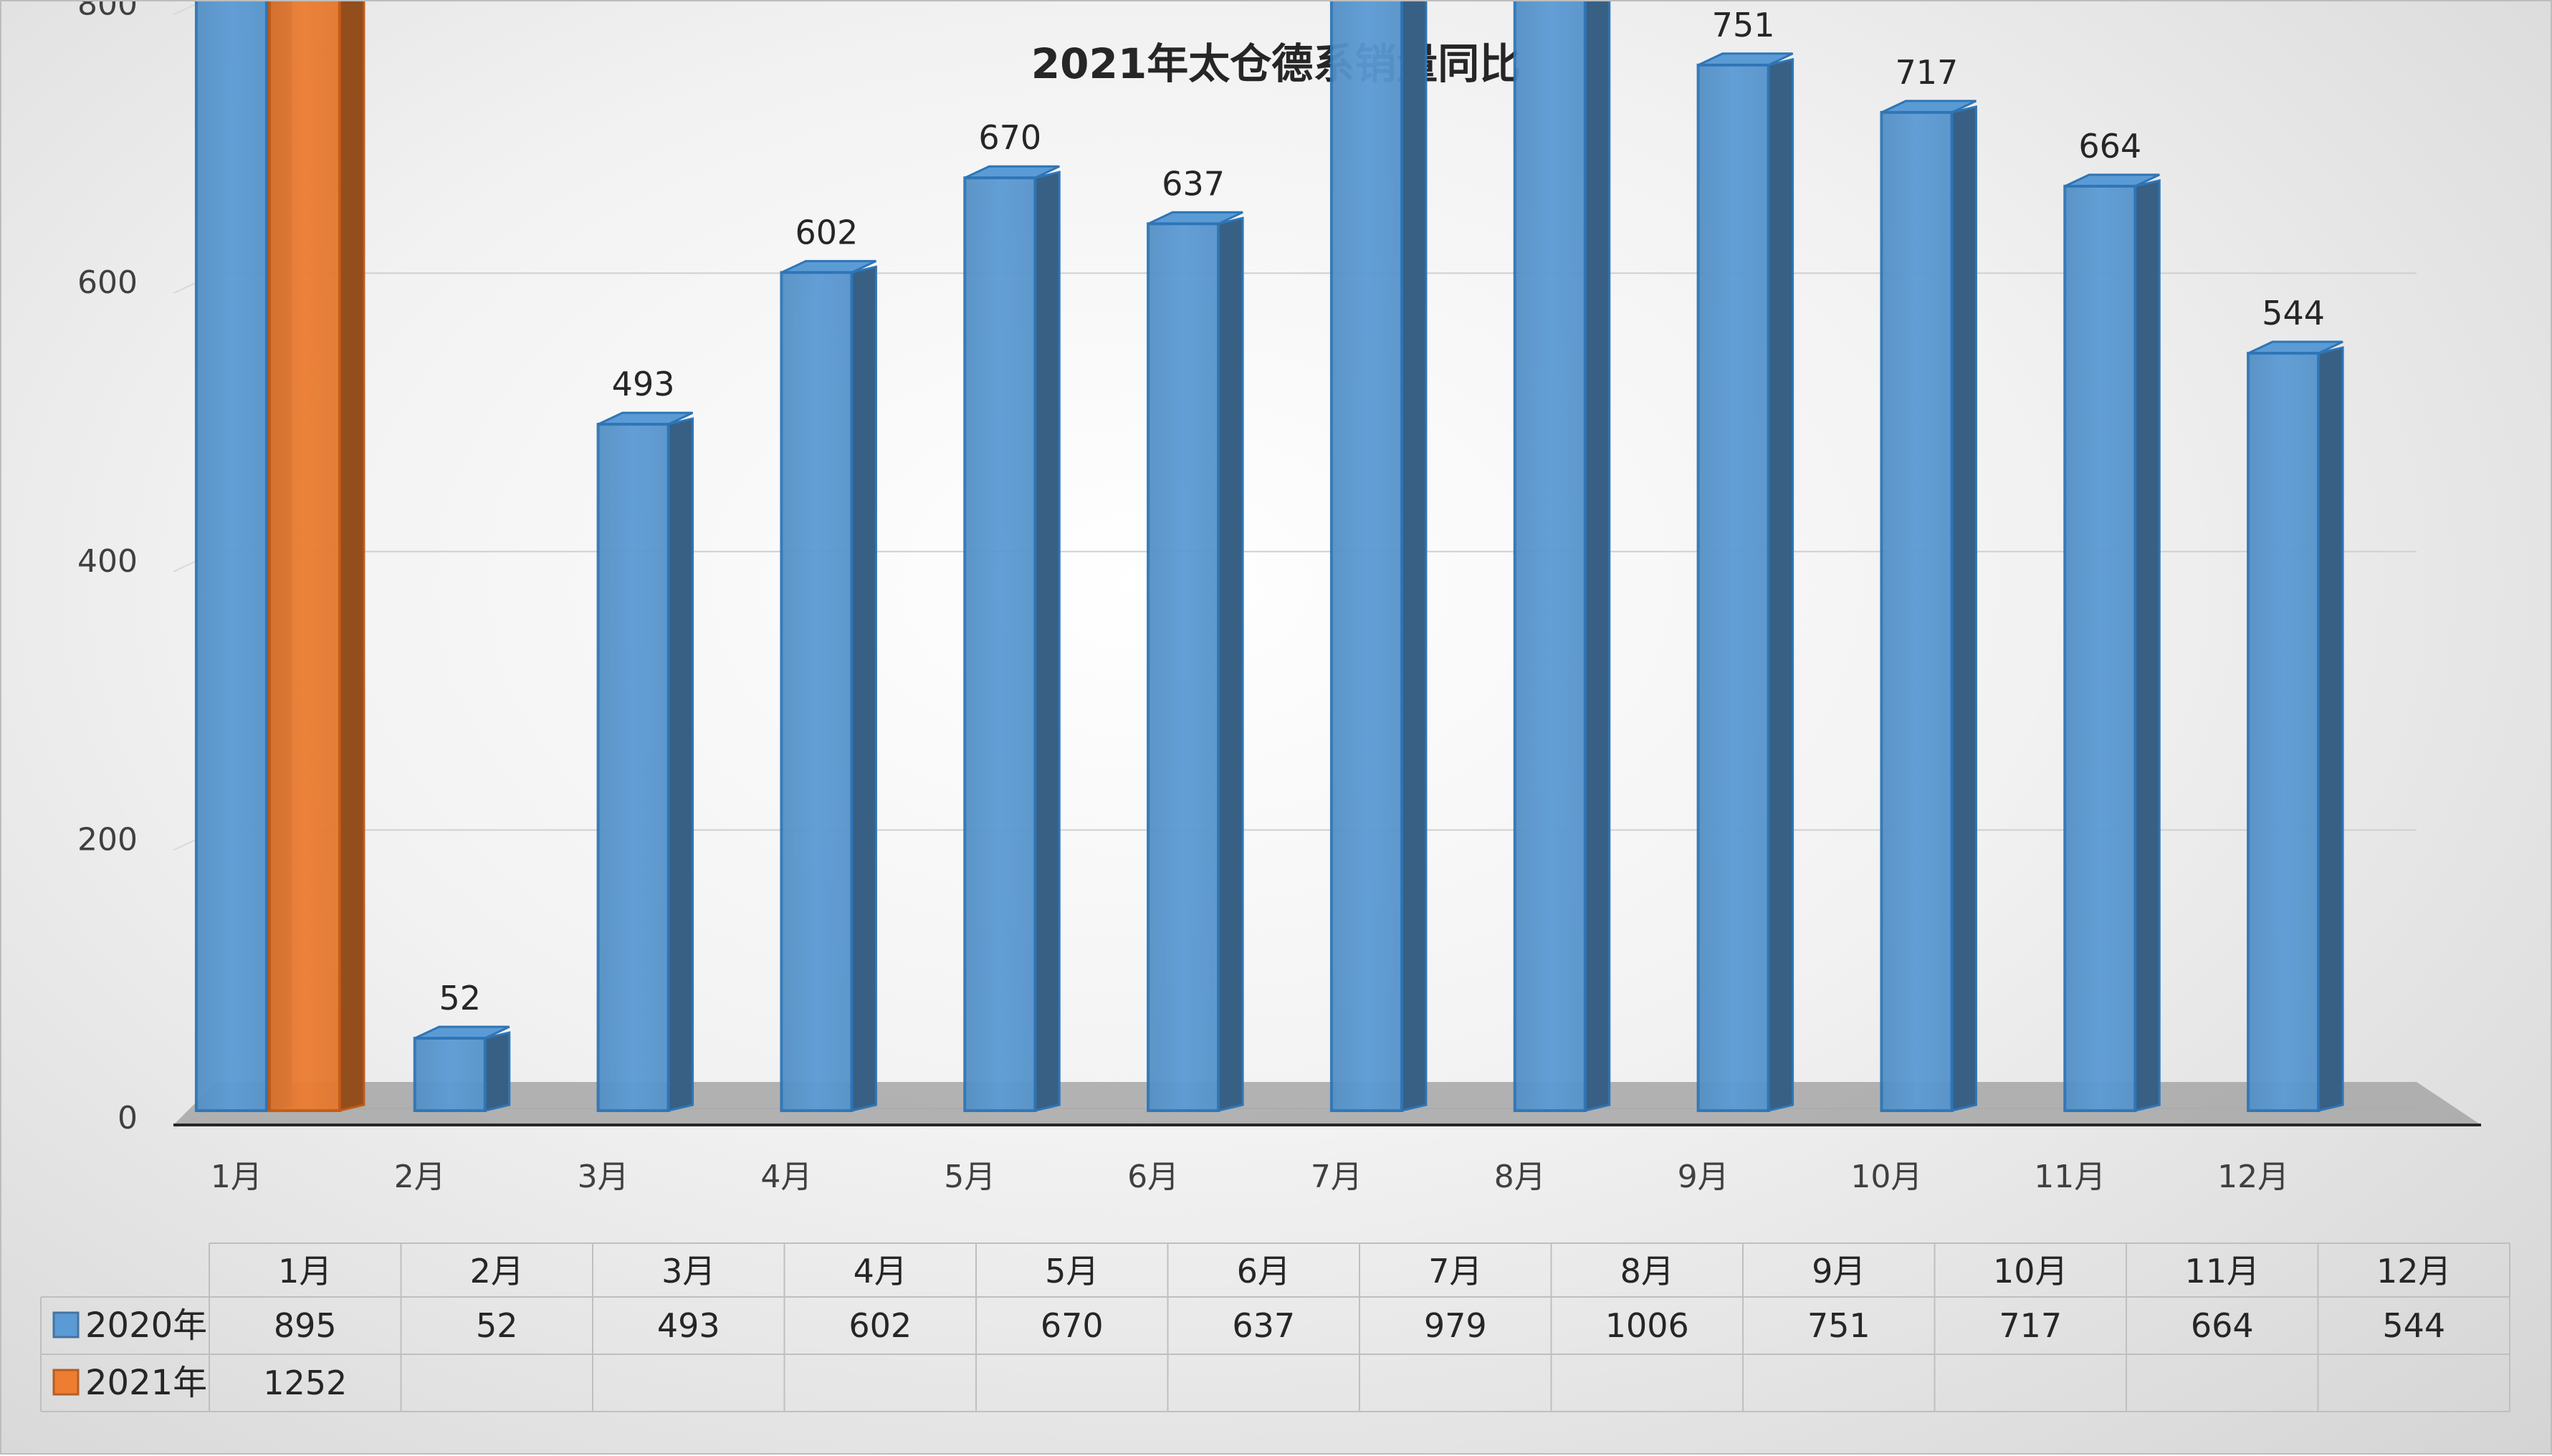 Image resolution: width=2552 pixels, height=1456 pixels. Describe the element at coordinates (460, 998) in the screenshot. I see `data-label-2020年-2月: 52` at that location.